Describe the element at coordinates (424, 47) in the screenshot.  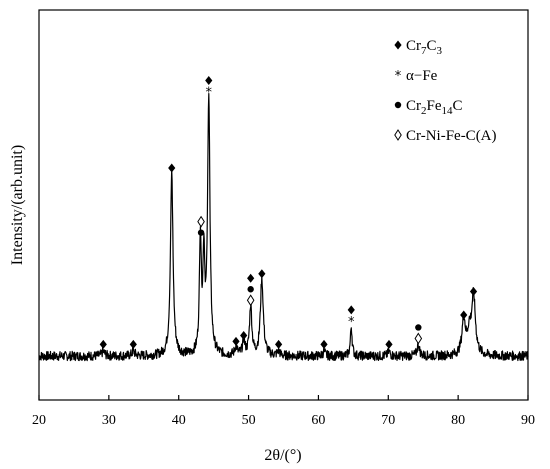
I see `legend-entry-label: Cr7C3` at that location.